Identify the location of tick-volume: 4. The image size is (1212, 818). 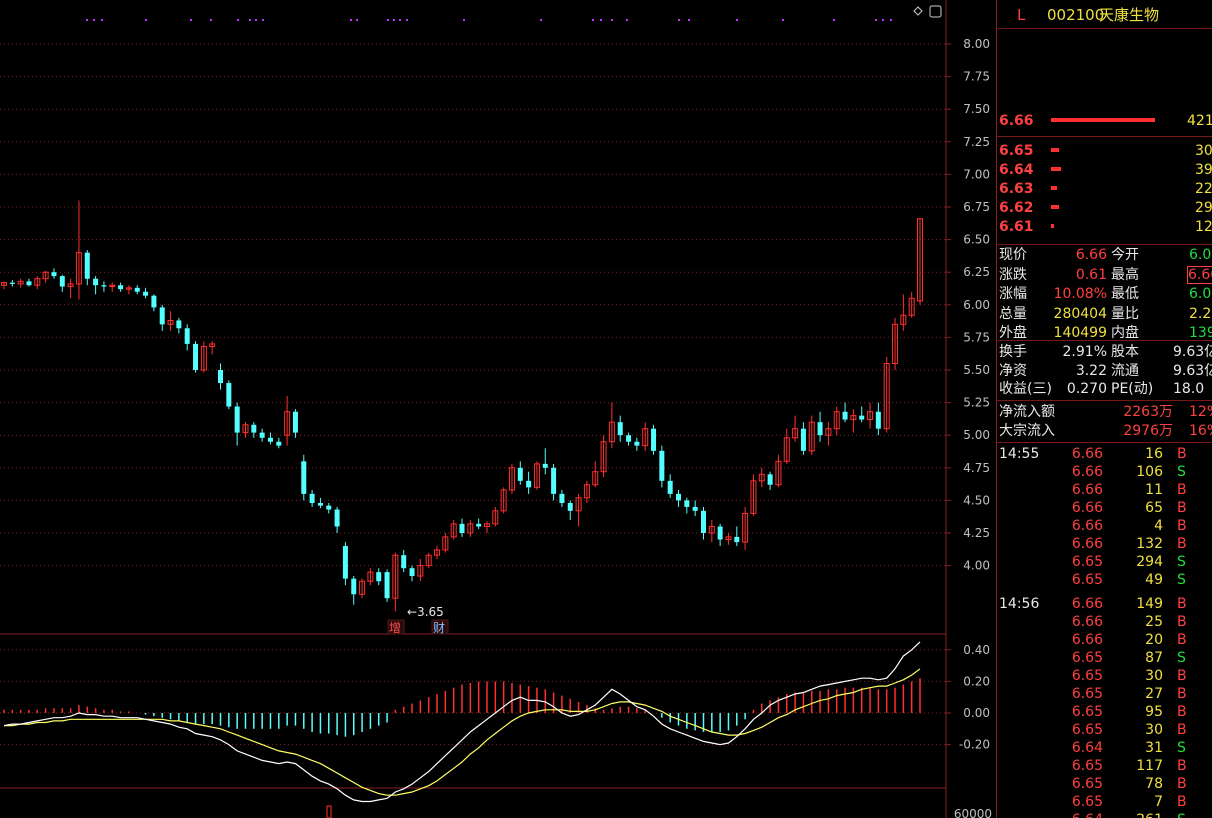
(1158, 526).